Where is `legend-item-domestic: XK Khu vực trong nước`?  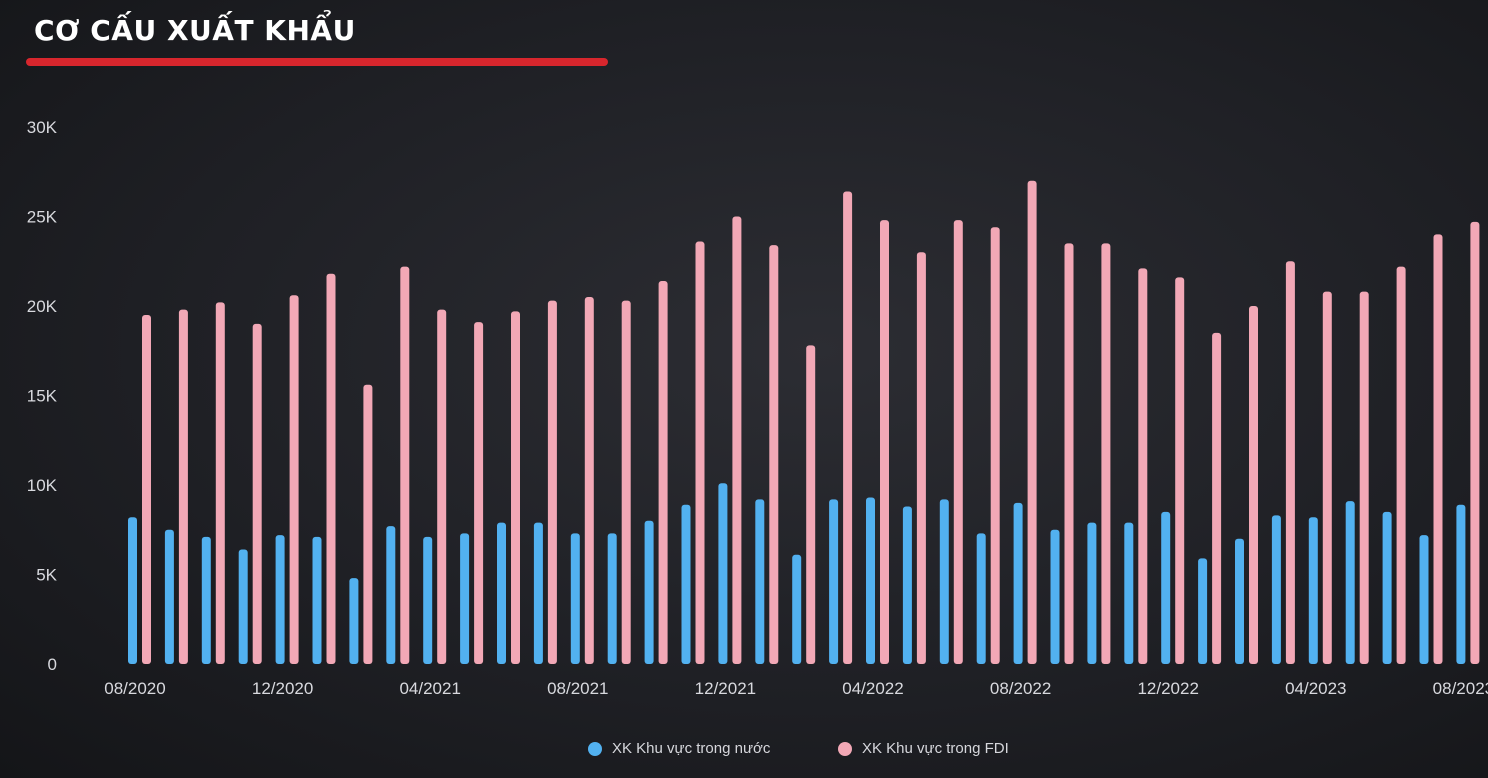
legend-item-domestic: XK Khu vực trong nước is located at coordinates (679, 748).